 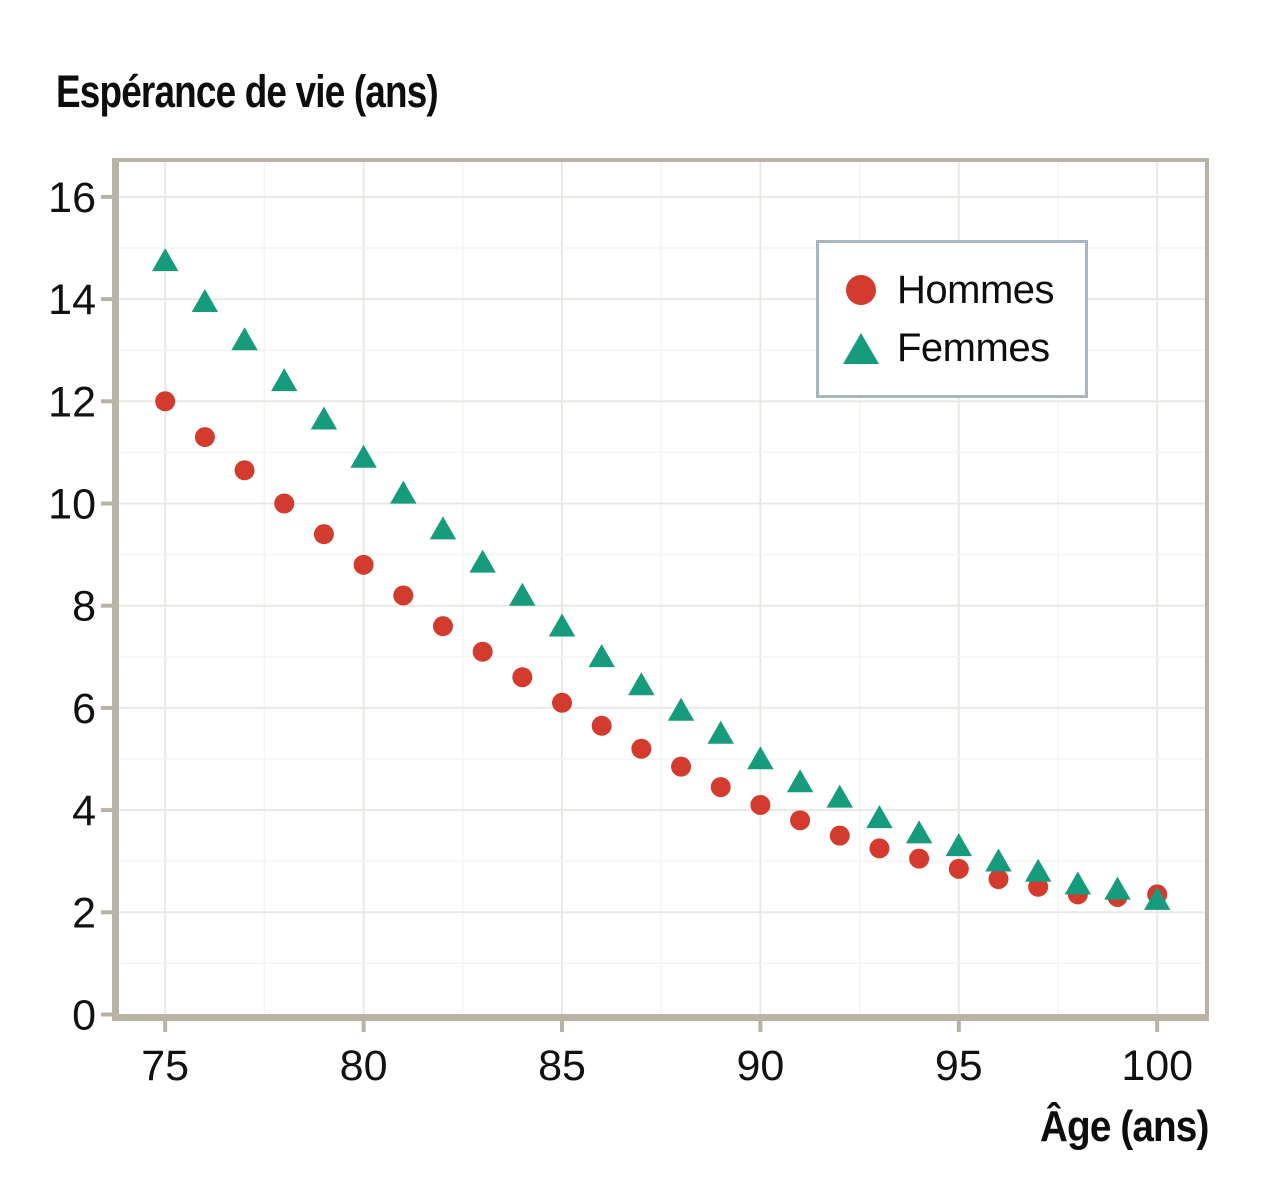 What do you see at coordinates (72, 198) in the screenshot?
I see `y-tick-label: 16` at bounding box center [72, 198].